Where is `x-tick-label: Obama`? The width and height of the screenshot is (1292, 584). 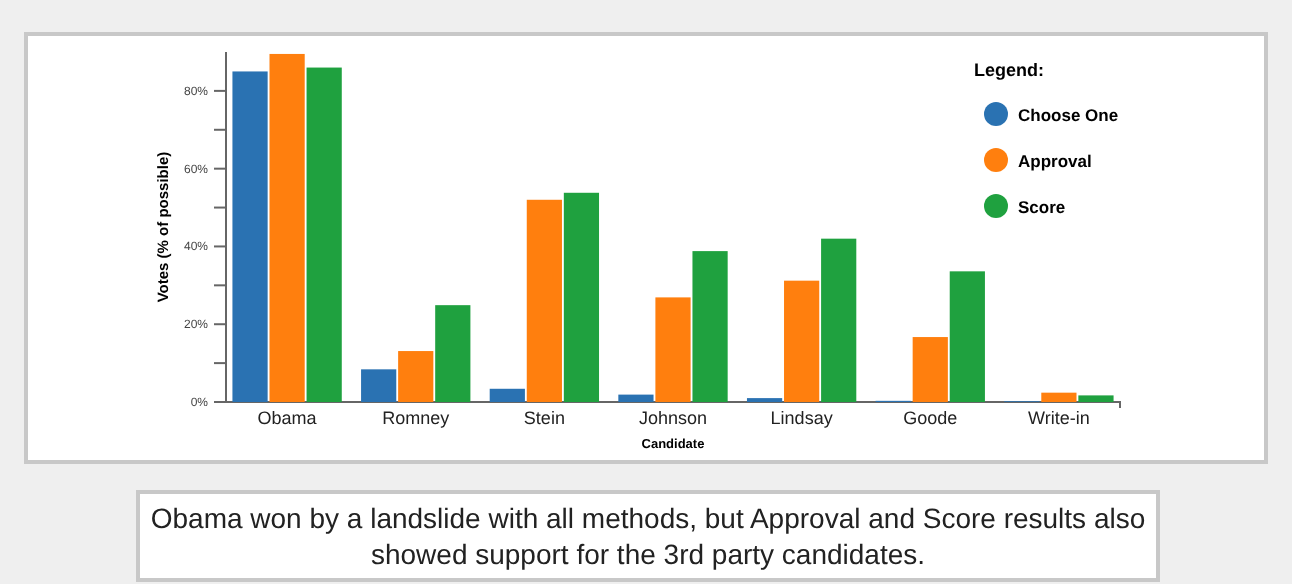
x-tick-label: Obama is located at coordinates (287, 418).